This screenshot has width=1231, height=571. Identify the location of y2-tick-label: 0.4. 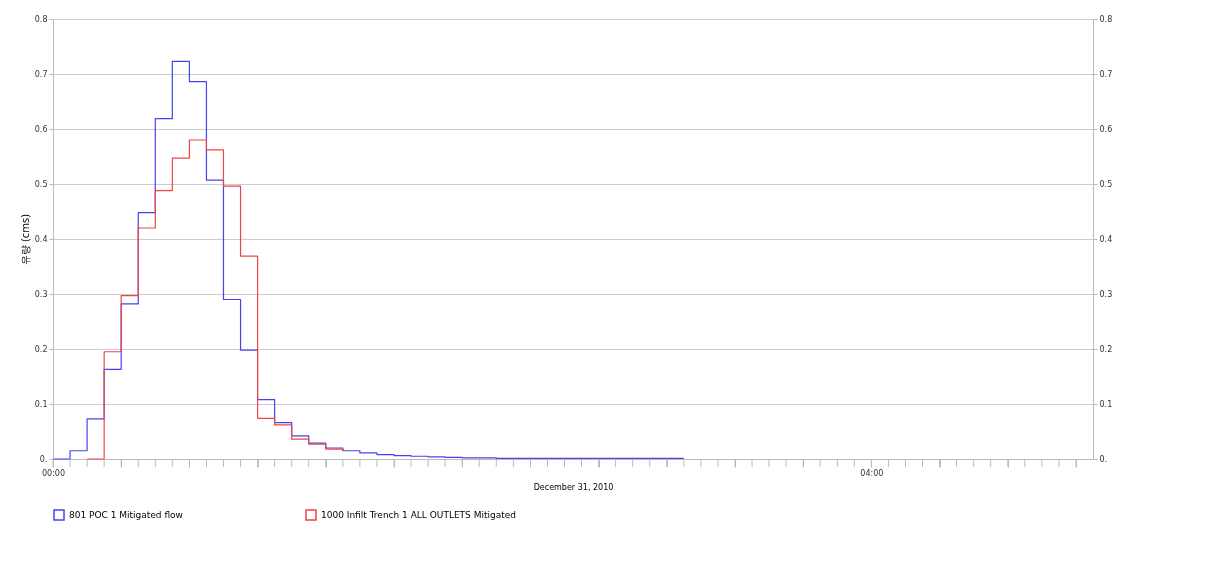
(1106, 239).